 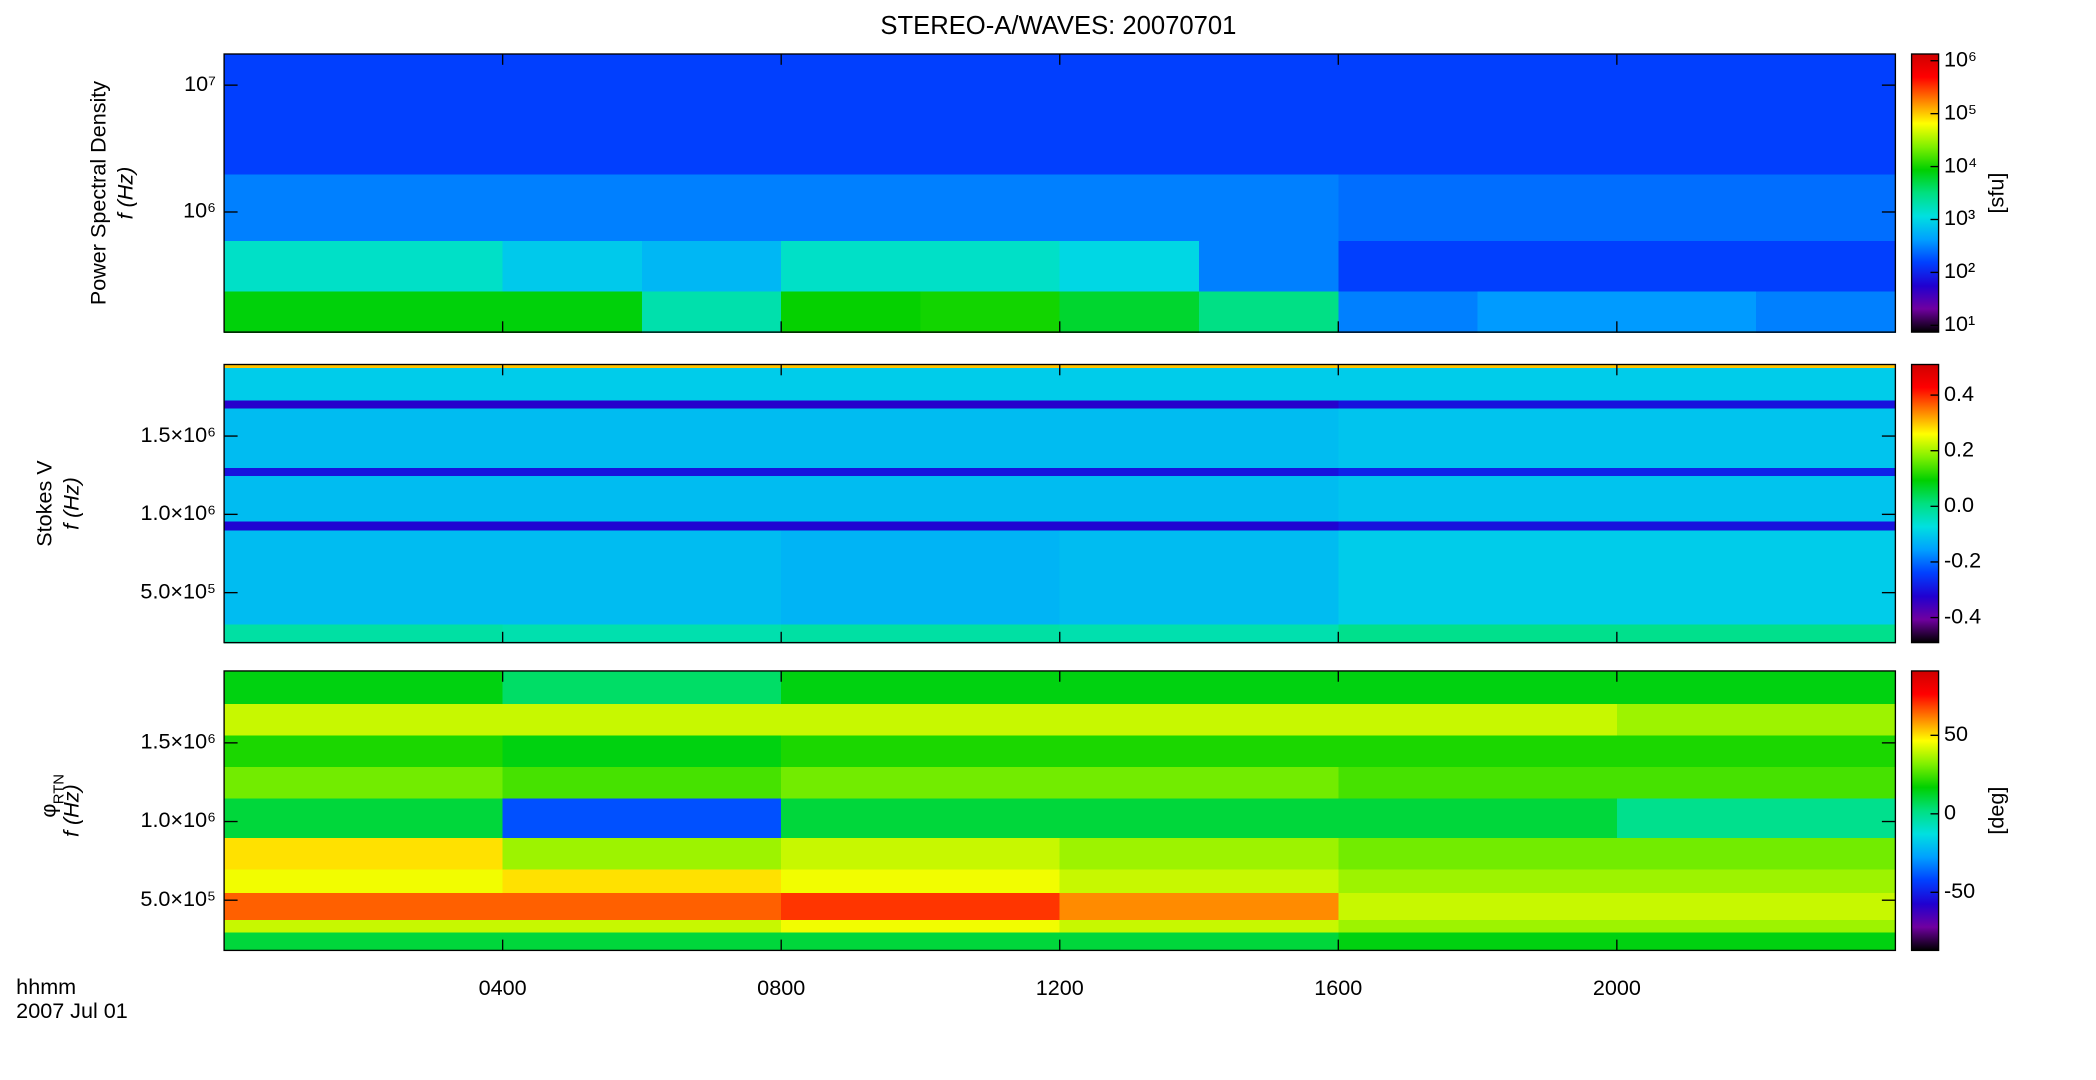 What do you see at coordinates (1959, 504) in the screenshot?
I see `colorbar-tick-label: 0.0` at bounding box center [1959, 504].